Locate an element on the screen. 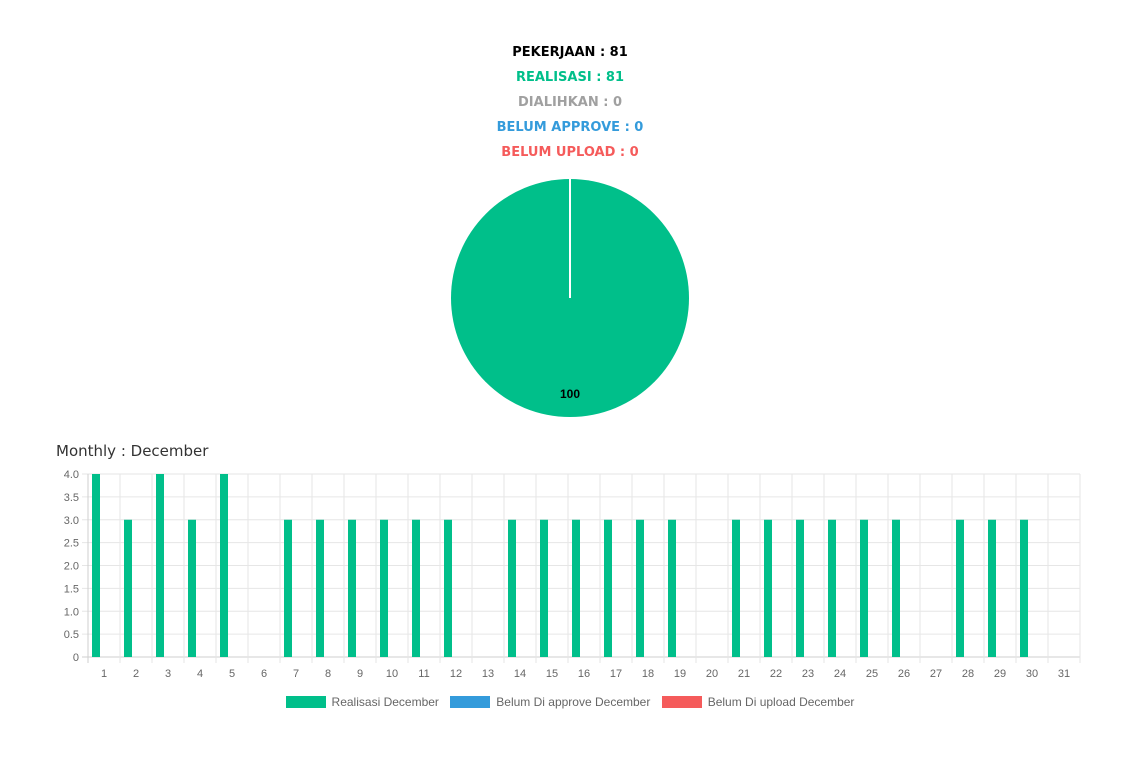  belum-approve-total: BELUM APPROVE : 0 is located at coordinates (570, 127).